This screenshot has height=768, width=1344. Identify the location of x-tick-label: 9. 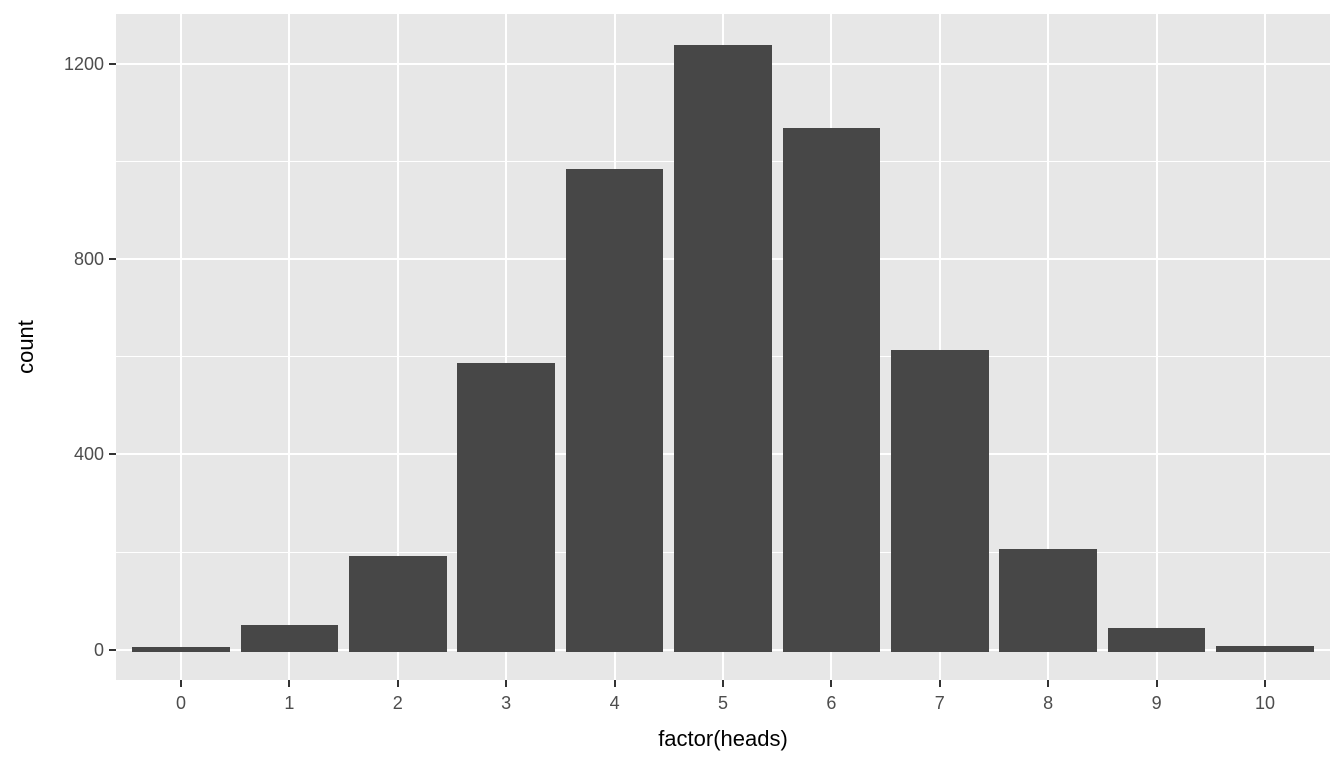
(1156, 703).